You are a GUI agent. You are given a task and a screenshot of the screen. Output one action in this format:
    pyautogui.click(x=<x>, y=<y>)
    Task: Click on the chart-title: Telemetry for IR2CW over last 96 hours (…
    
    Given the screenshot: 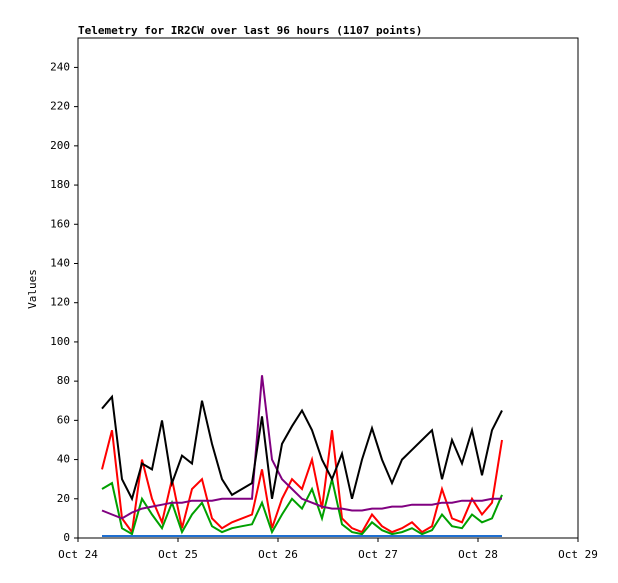 What is the action you would take?
    pyautogui.click(x=250, y=30)
    